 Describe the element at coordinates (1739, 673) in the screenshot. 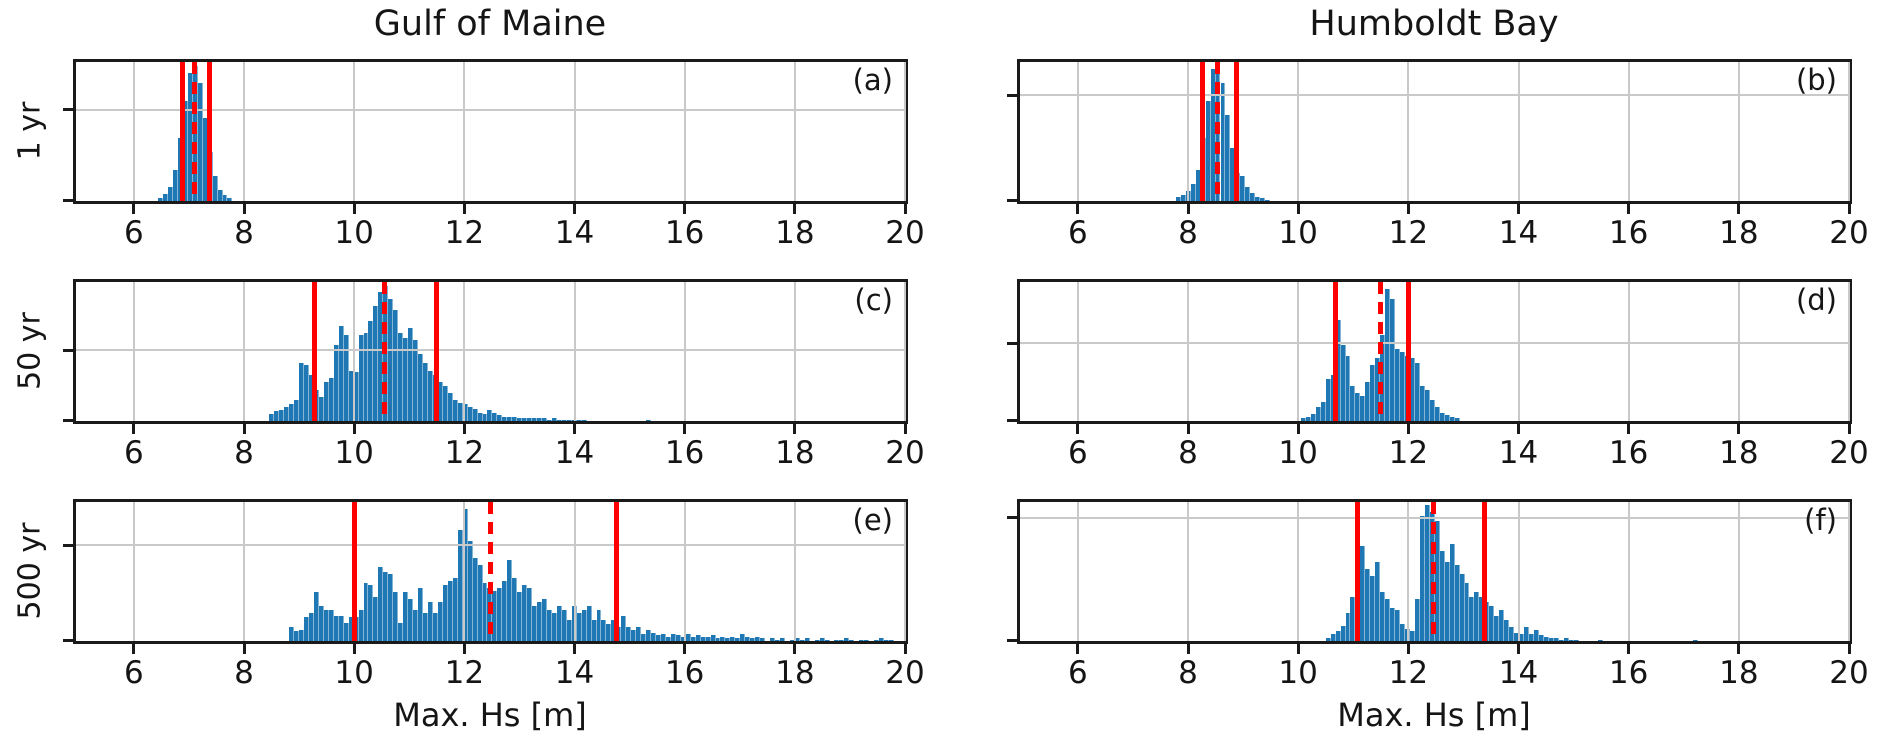

I see `x-tick-label: 18` at that location.